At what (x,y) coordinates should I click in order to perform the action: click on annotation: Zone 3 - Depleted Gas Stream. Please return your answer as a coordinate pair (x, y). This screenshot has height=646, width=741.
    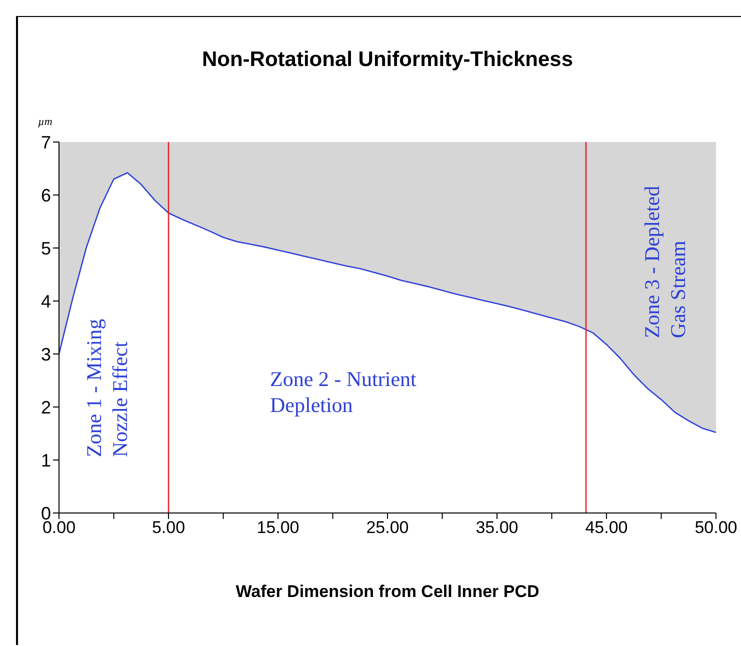
    Looking at the image, I should click on (665, 262).